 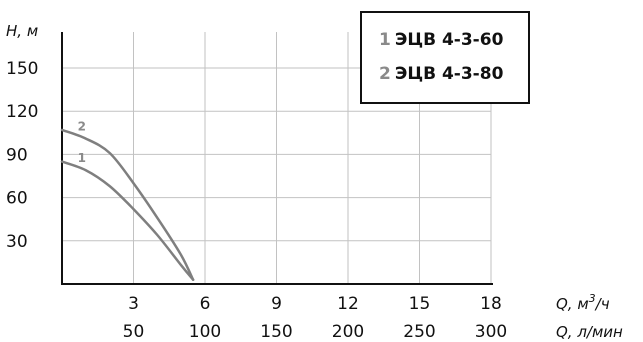 I want to click on x-tick-label-primary: 15, so click(x=420, y=304).